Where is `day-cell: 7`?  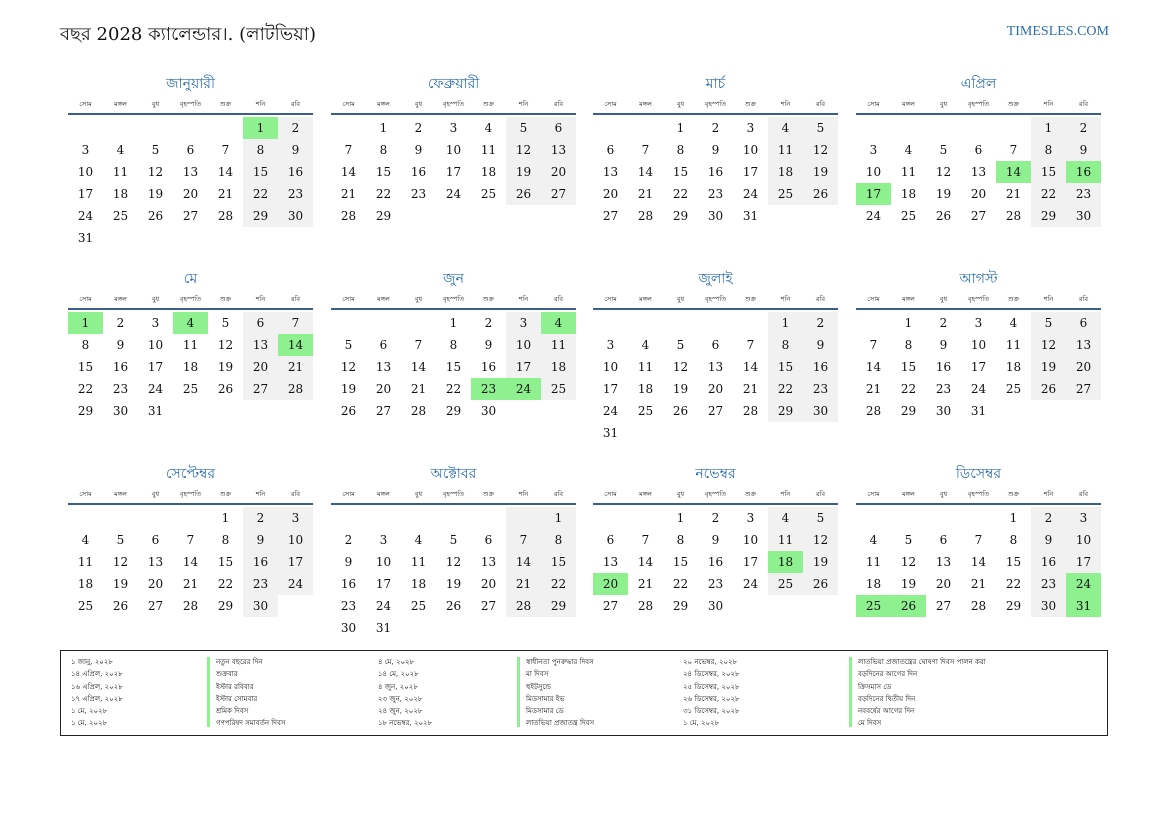 day-cell: 7 is located at coordinates (418, 345).